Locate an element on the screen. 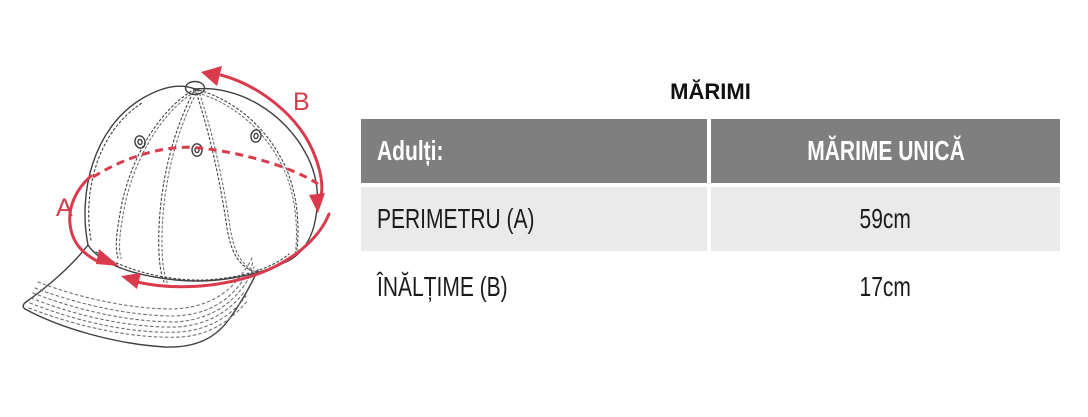 This screenshot has width=1088, height=417. table-row-perimeter-value: 59cm is located at coordinates (885, 218).